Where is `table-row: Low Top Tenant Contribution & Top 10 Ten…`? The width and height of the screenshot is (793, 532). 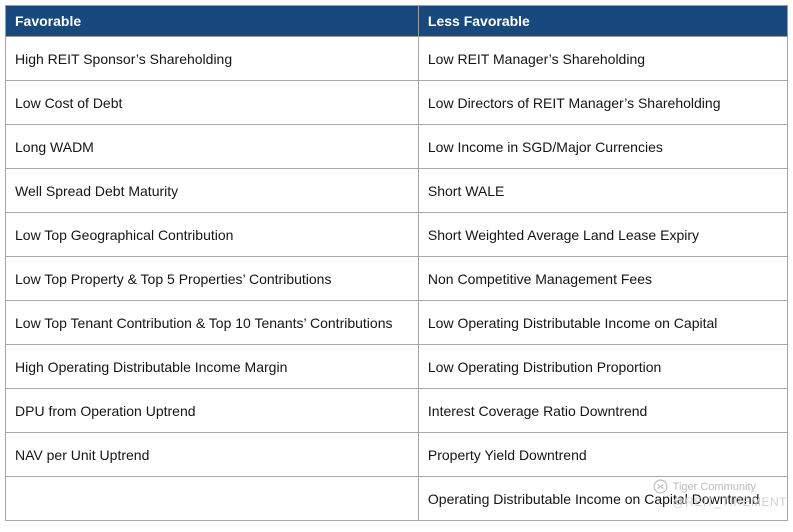 table-row: Low Top Tenant Contribution & Top 10 Ten… is located at coordinates (397, 322).